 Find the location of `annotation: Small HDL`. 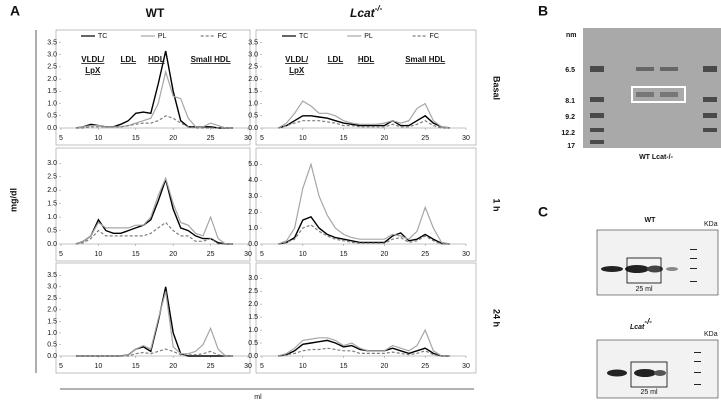

annotation: Small HDL is located at coordinates (425, 59).